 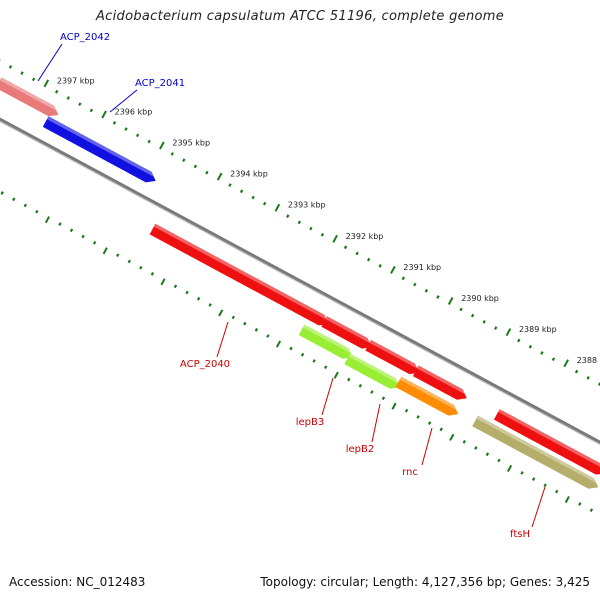 What do you see at coordinates (588, 360) in the screenshot?
I see `tick-label: 2388 kbp` at bounding box center [588, 360].